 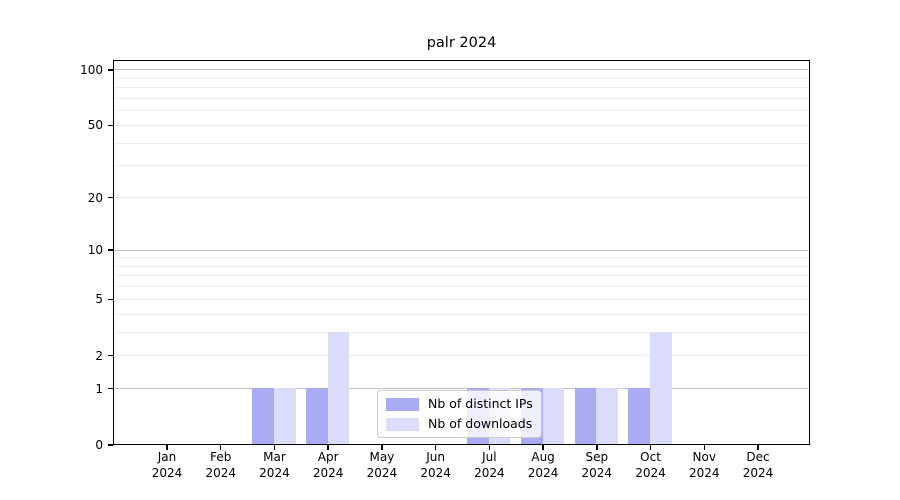 I want to click on y-tick-label: 50, so click(x=95, y=125).